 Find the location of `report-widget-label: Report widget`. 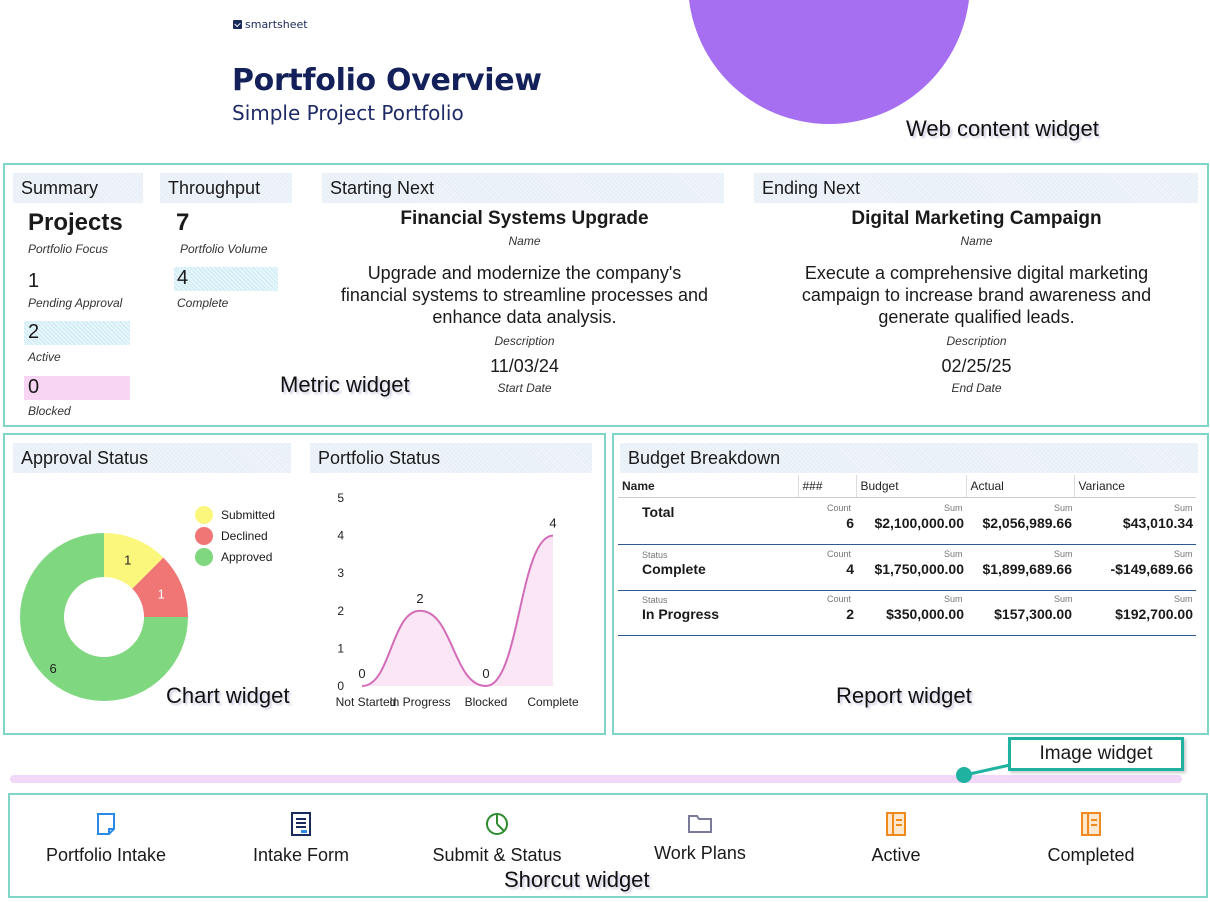

report-widget-label: Report widget is located at coordinates (904, 695).